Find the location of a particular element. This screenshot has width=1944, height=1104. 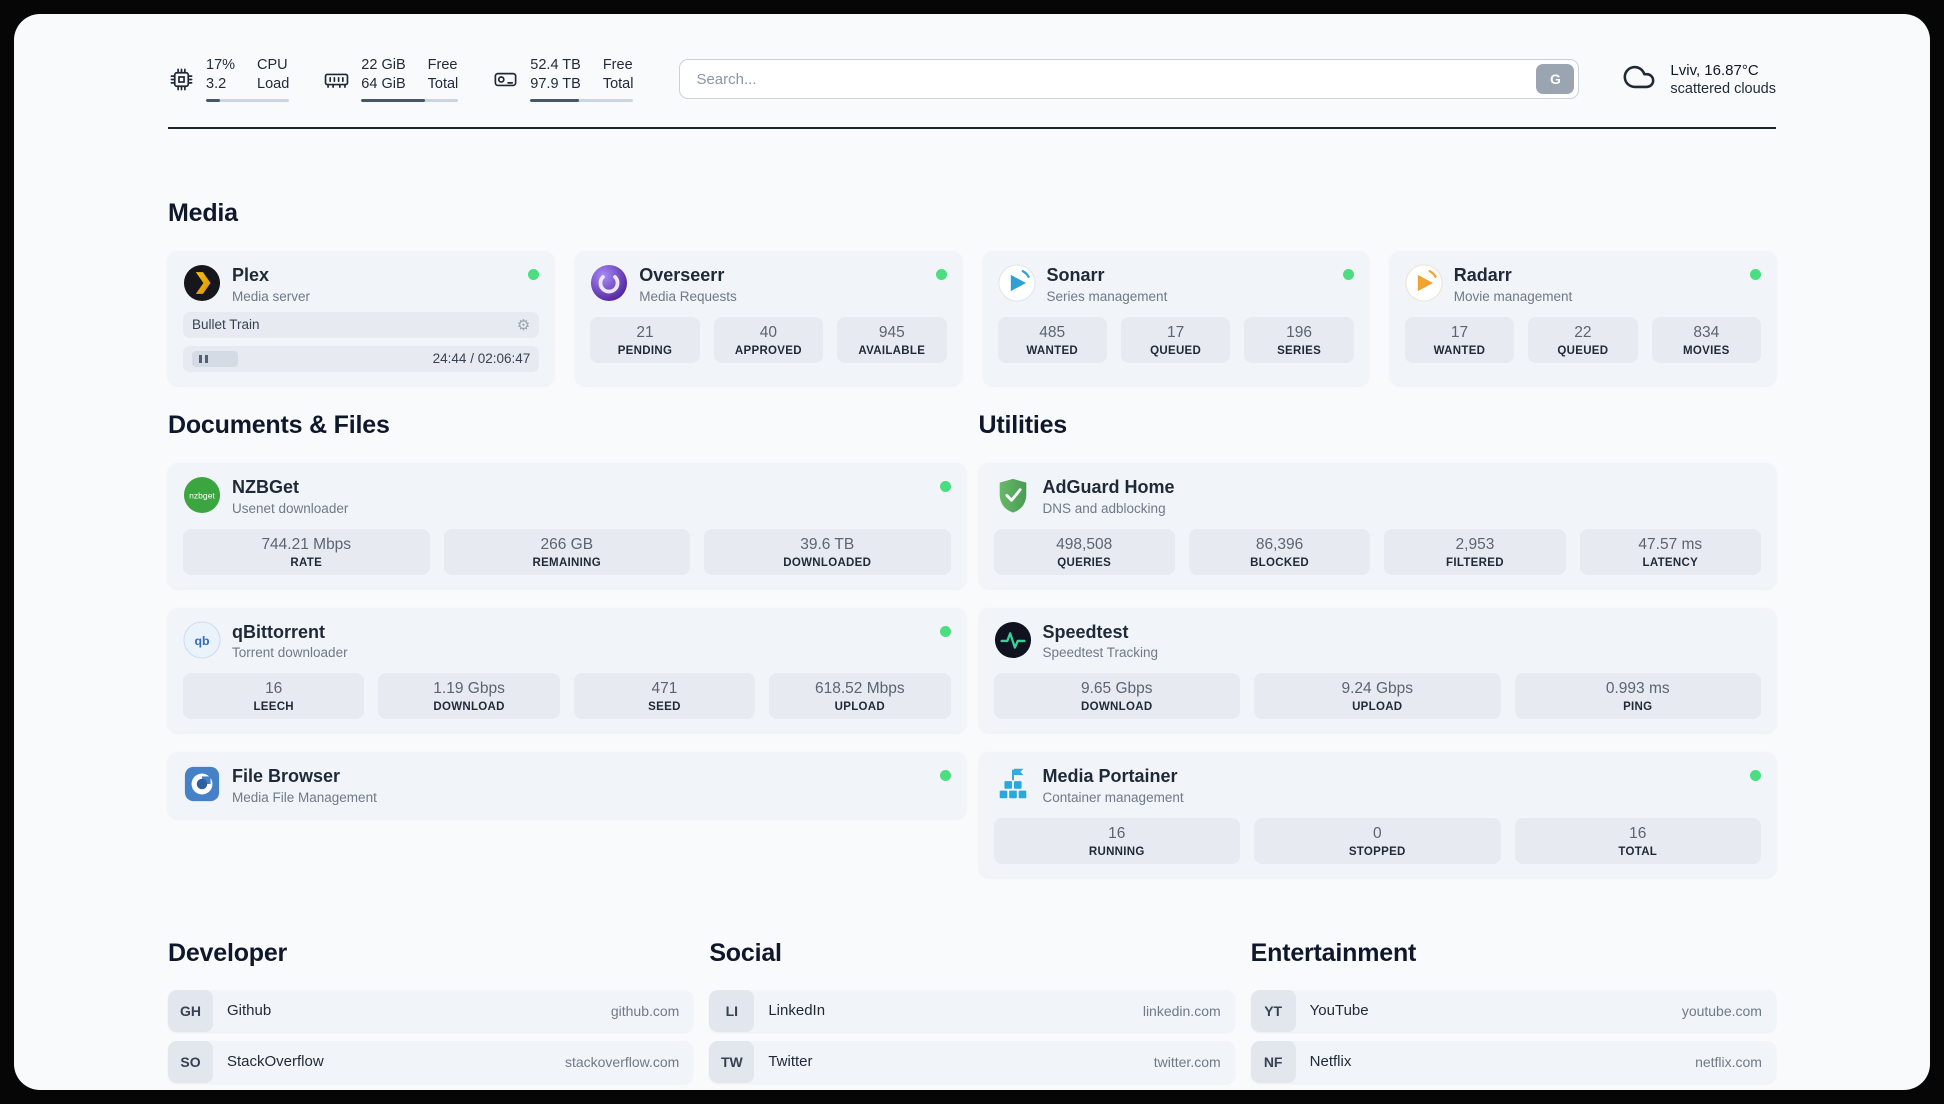

bookmark-abbr: TW is located at coordinates (732, 1061).